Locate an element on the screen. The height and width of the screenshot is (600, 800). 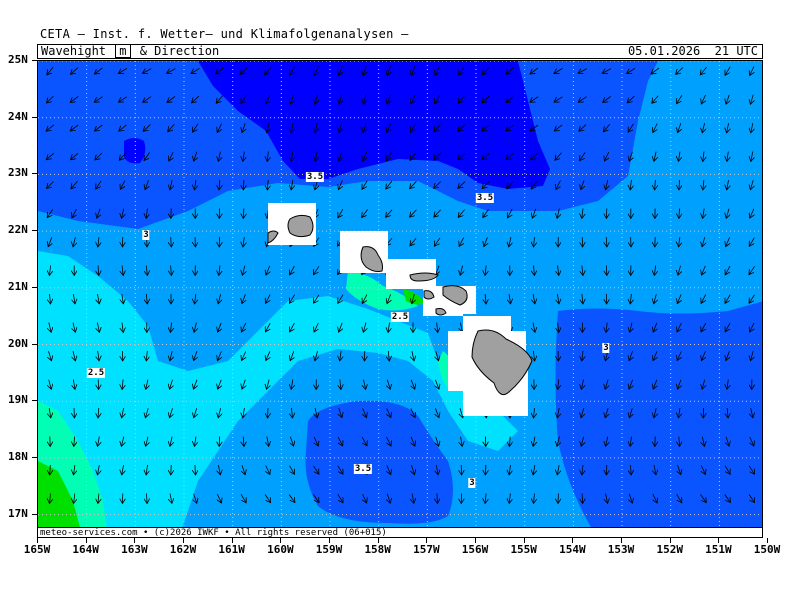
island-oahu is located at coordinates (371, 259).